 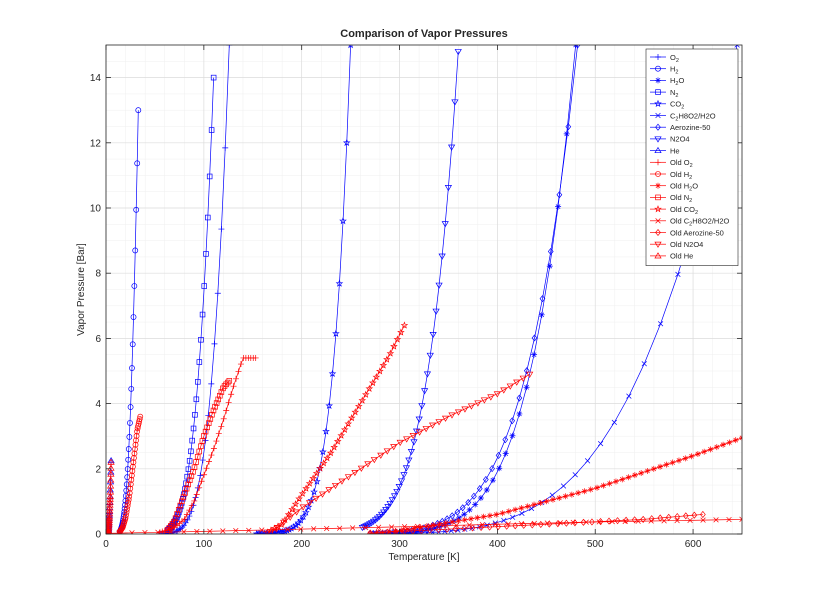 I want to click on legend-label: Old He, so click(x=681, y=256).